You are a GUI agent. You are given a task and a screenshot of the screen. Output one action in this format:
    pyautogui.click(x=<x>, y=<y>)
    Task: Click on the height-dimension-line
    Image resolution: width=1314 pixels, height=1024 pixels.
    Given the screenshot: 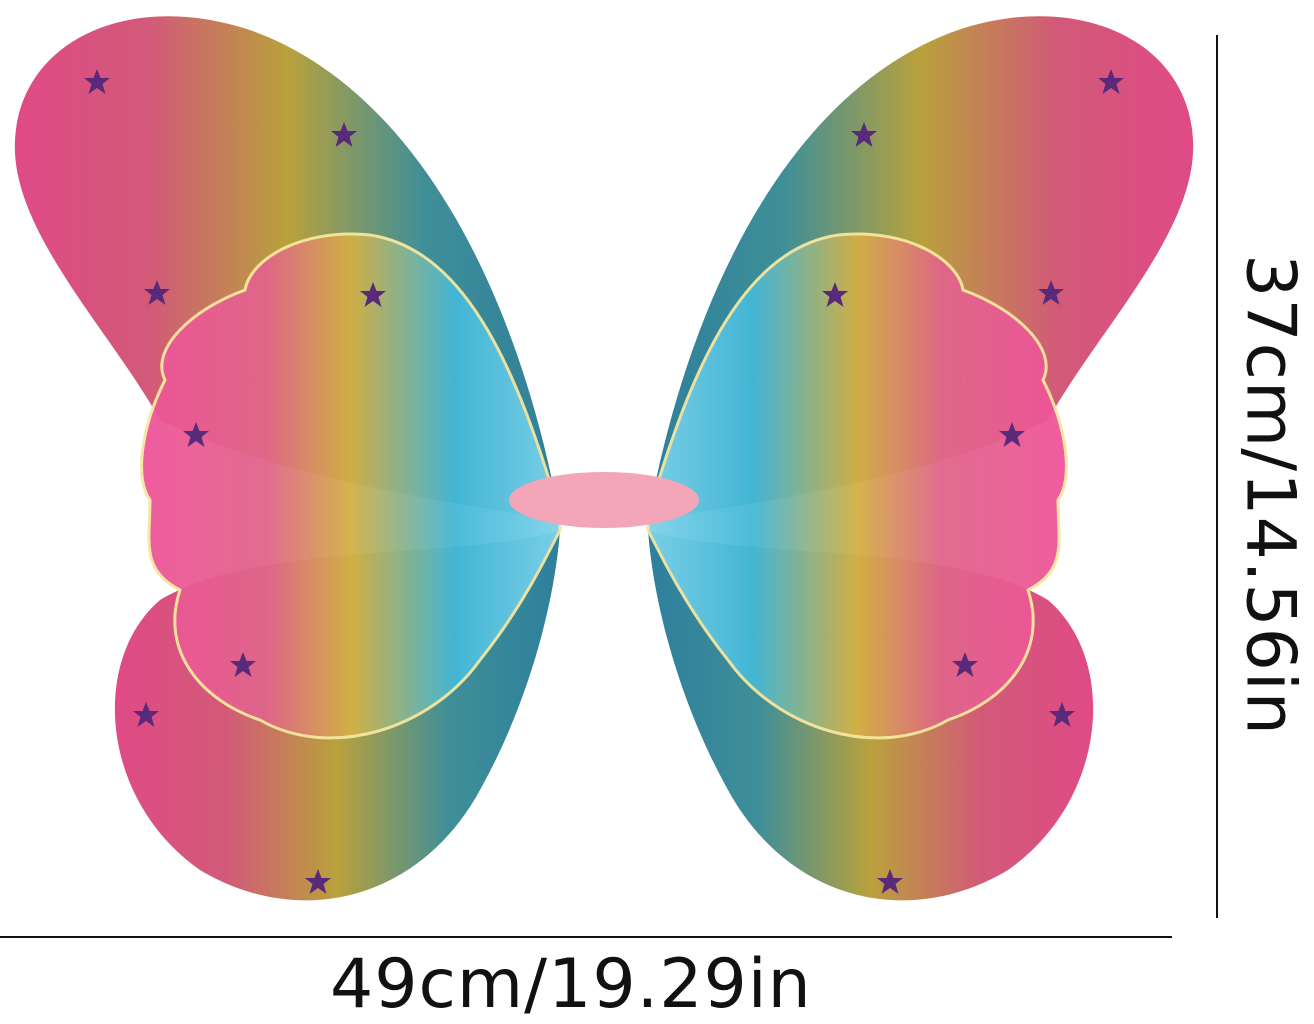 What is the action you would take?
    pyautogui.click(x=1217, y=476)
    